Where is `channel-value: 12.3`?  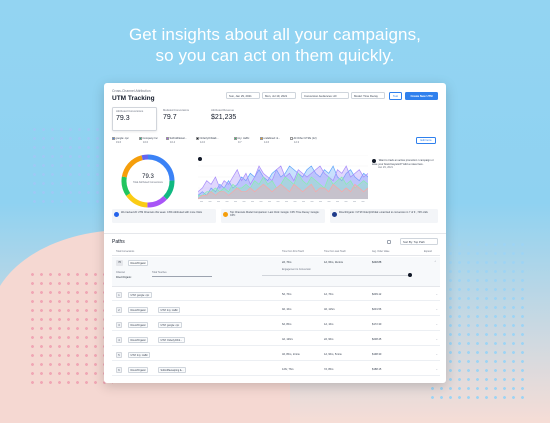 channel-value: 12.3 is located at coordinates (297, 142).